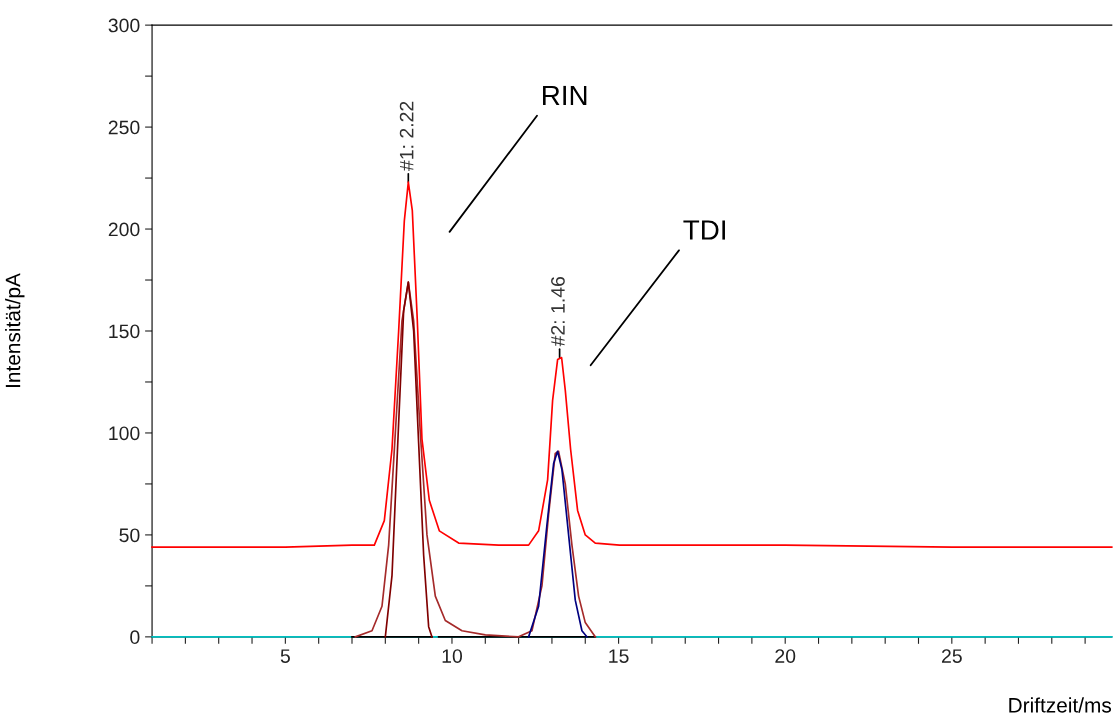 This screenshot has width=1114, height=718. I want to click on y-tick-label: 100, so click(124, 433).